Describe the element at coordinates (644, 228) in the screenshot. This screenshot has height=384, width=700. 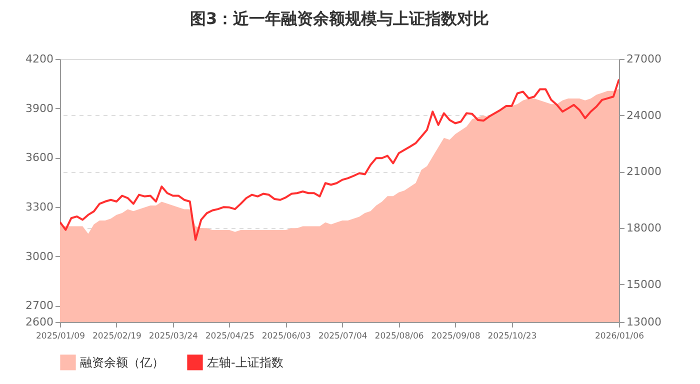
I see `y2-tick-label: 18000` at that location.